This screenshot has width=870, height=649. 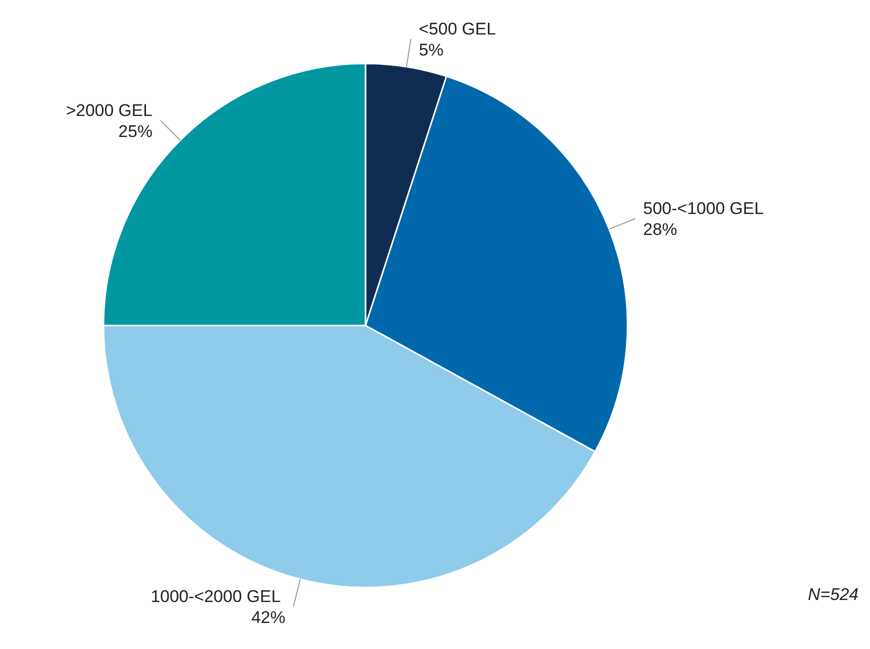 I want to click on slice-label: 500-<1000 GEL, so click(x=703, y=208).